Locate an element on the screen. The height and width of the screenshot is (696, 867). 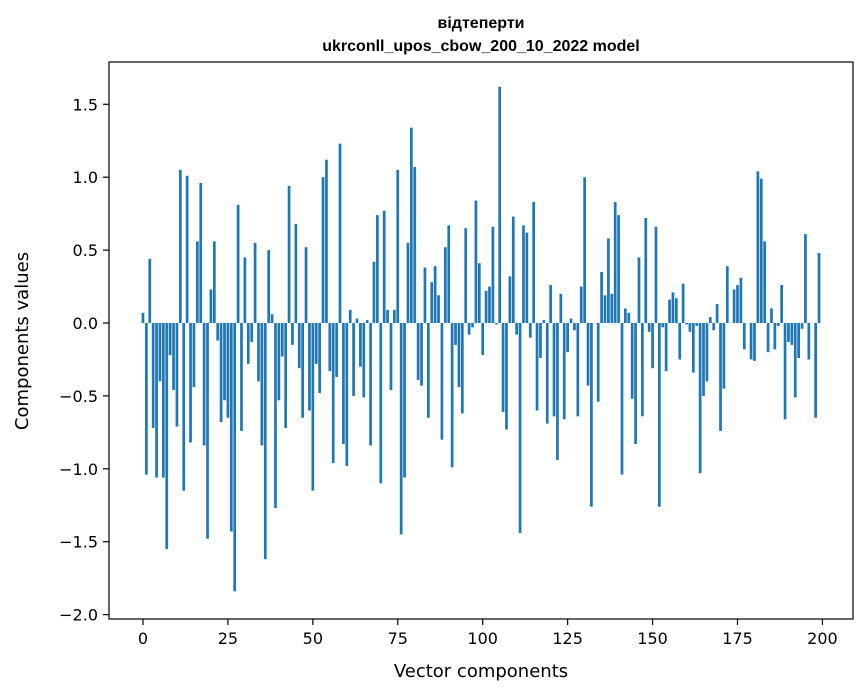
x-tick-label: 200 is located at coordinates (822, 638).